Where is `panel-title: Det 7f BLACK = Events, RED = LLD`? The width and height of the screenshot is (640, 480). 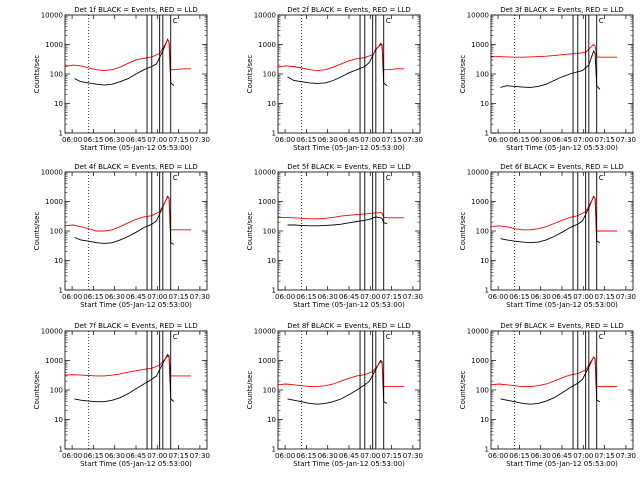 panel-title: Det 7f BLACK = Events, RED = LLD is located at coordinates (135, 326).